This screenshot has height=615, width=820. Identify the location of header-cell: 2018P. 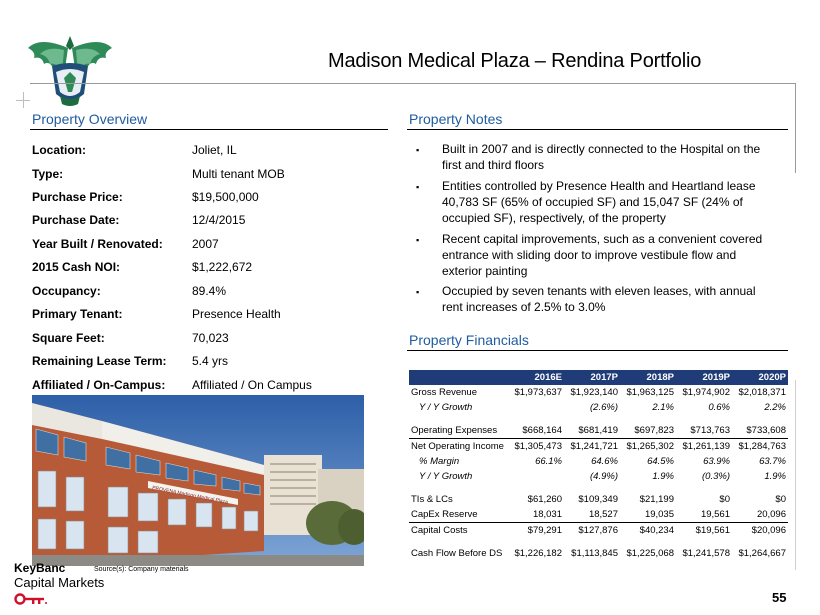
(648, 377).